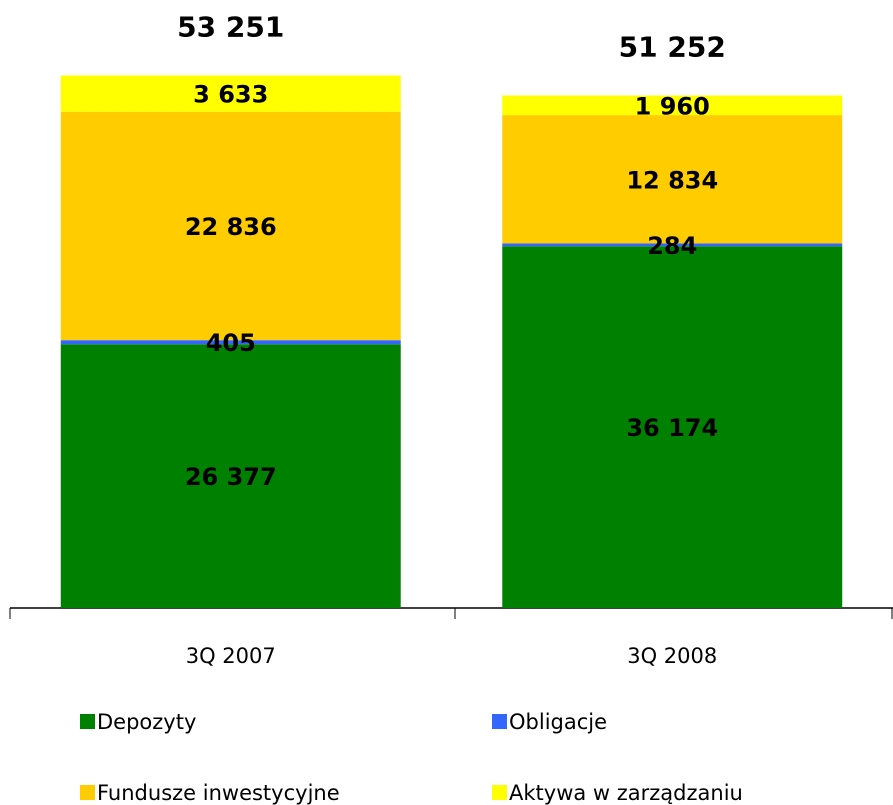 Image resolution: width=893 pixels, height=805 pixels. Describe the element at coordinates (231, 656) in the screenshot. I see `x-tick-label: 3Q 2007` at that location.